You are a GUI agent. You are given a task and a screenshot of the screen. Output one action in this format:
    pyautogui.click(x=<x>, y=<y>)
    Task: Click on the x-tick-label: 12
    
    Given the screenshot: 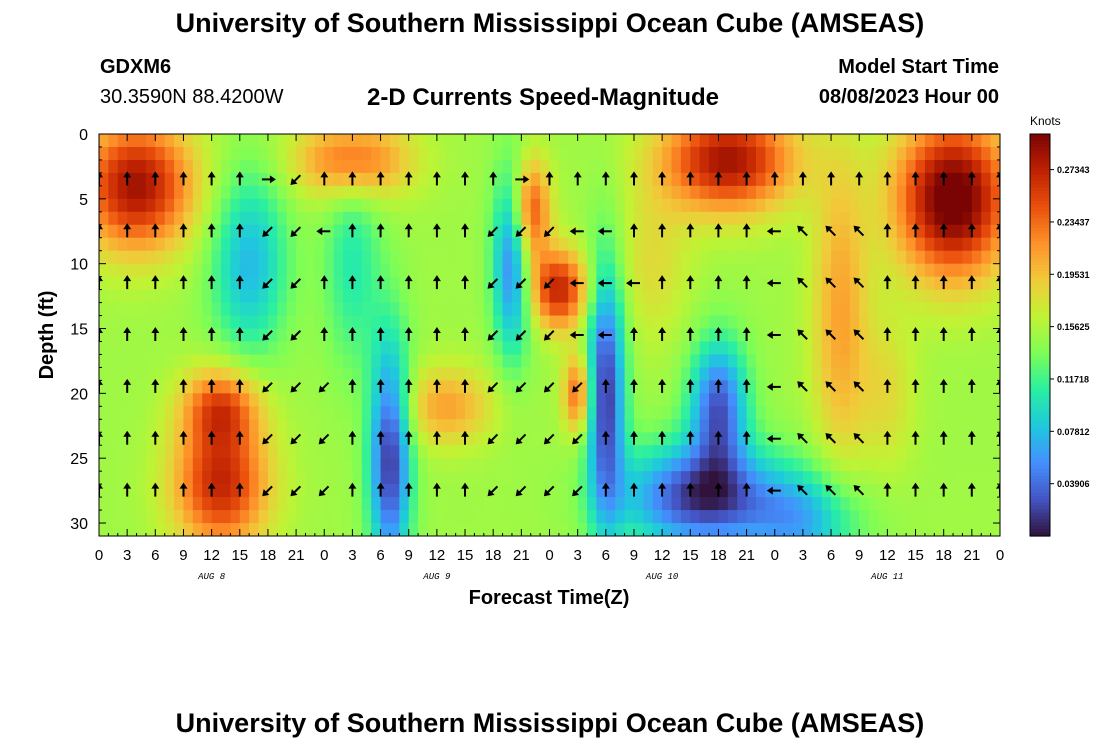 What is the action you would take?
    pyautogui.click(x=211, y=555)
    